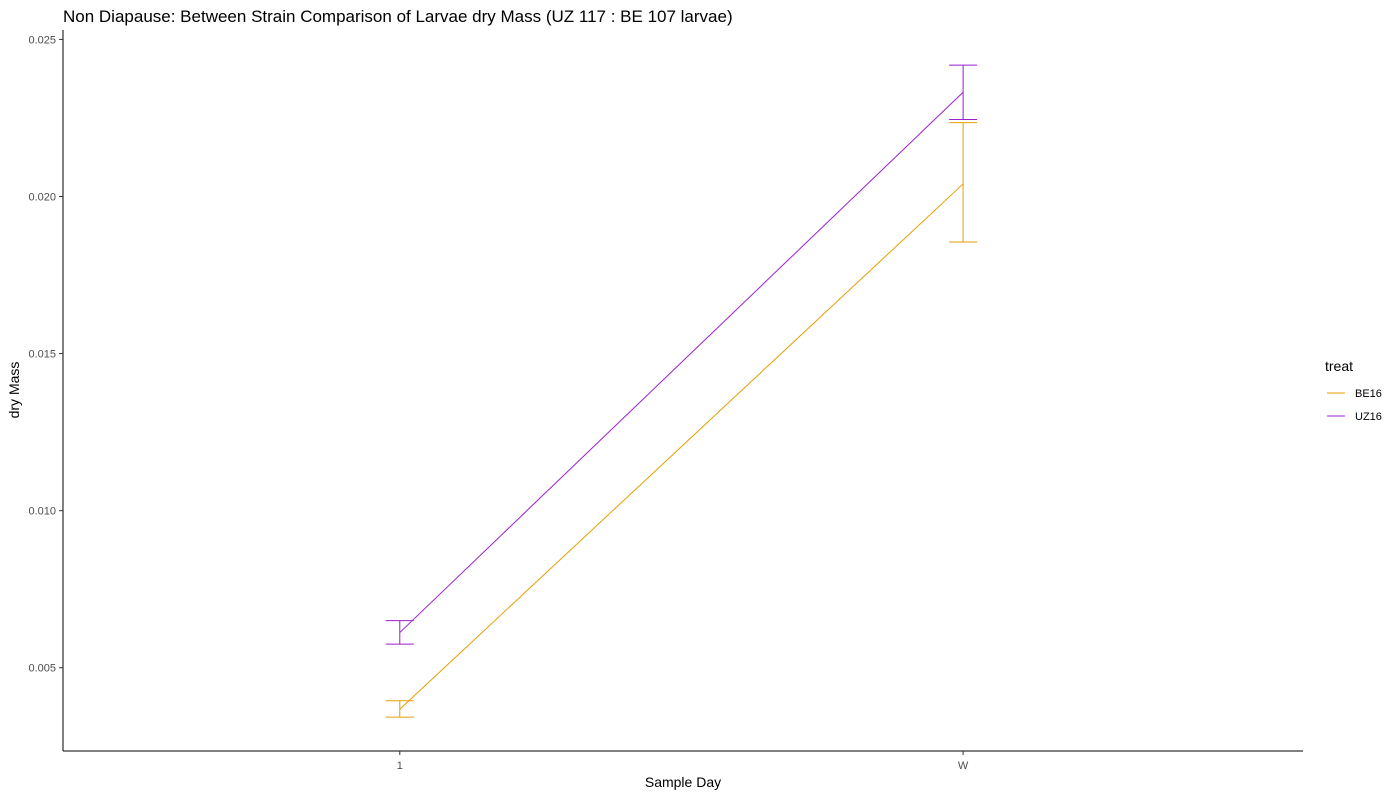 This screenshot has width=1400, height=797. What do you see at coordinates (1354, 405) in the screenshot?
I see `legend-items: BE16 UZ16` at bounding box center [1354, 405].